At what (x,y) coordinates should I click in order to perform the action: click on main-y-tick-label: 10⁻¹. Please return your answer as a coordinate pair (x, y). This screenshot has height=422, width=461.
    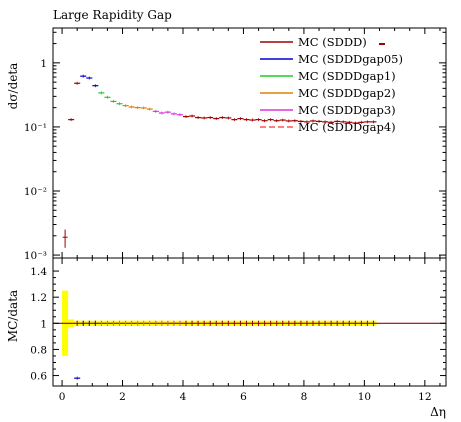
    Looking at the image, I should click on (35, 128).